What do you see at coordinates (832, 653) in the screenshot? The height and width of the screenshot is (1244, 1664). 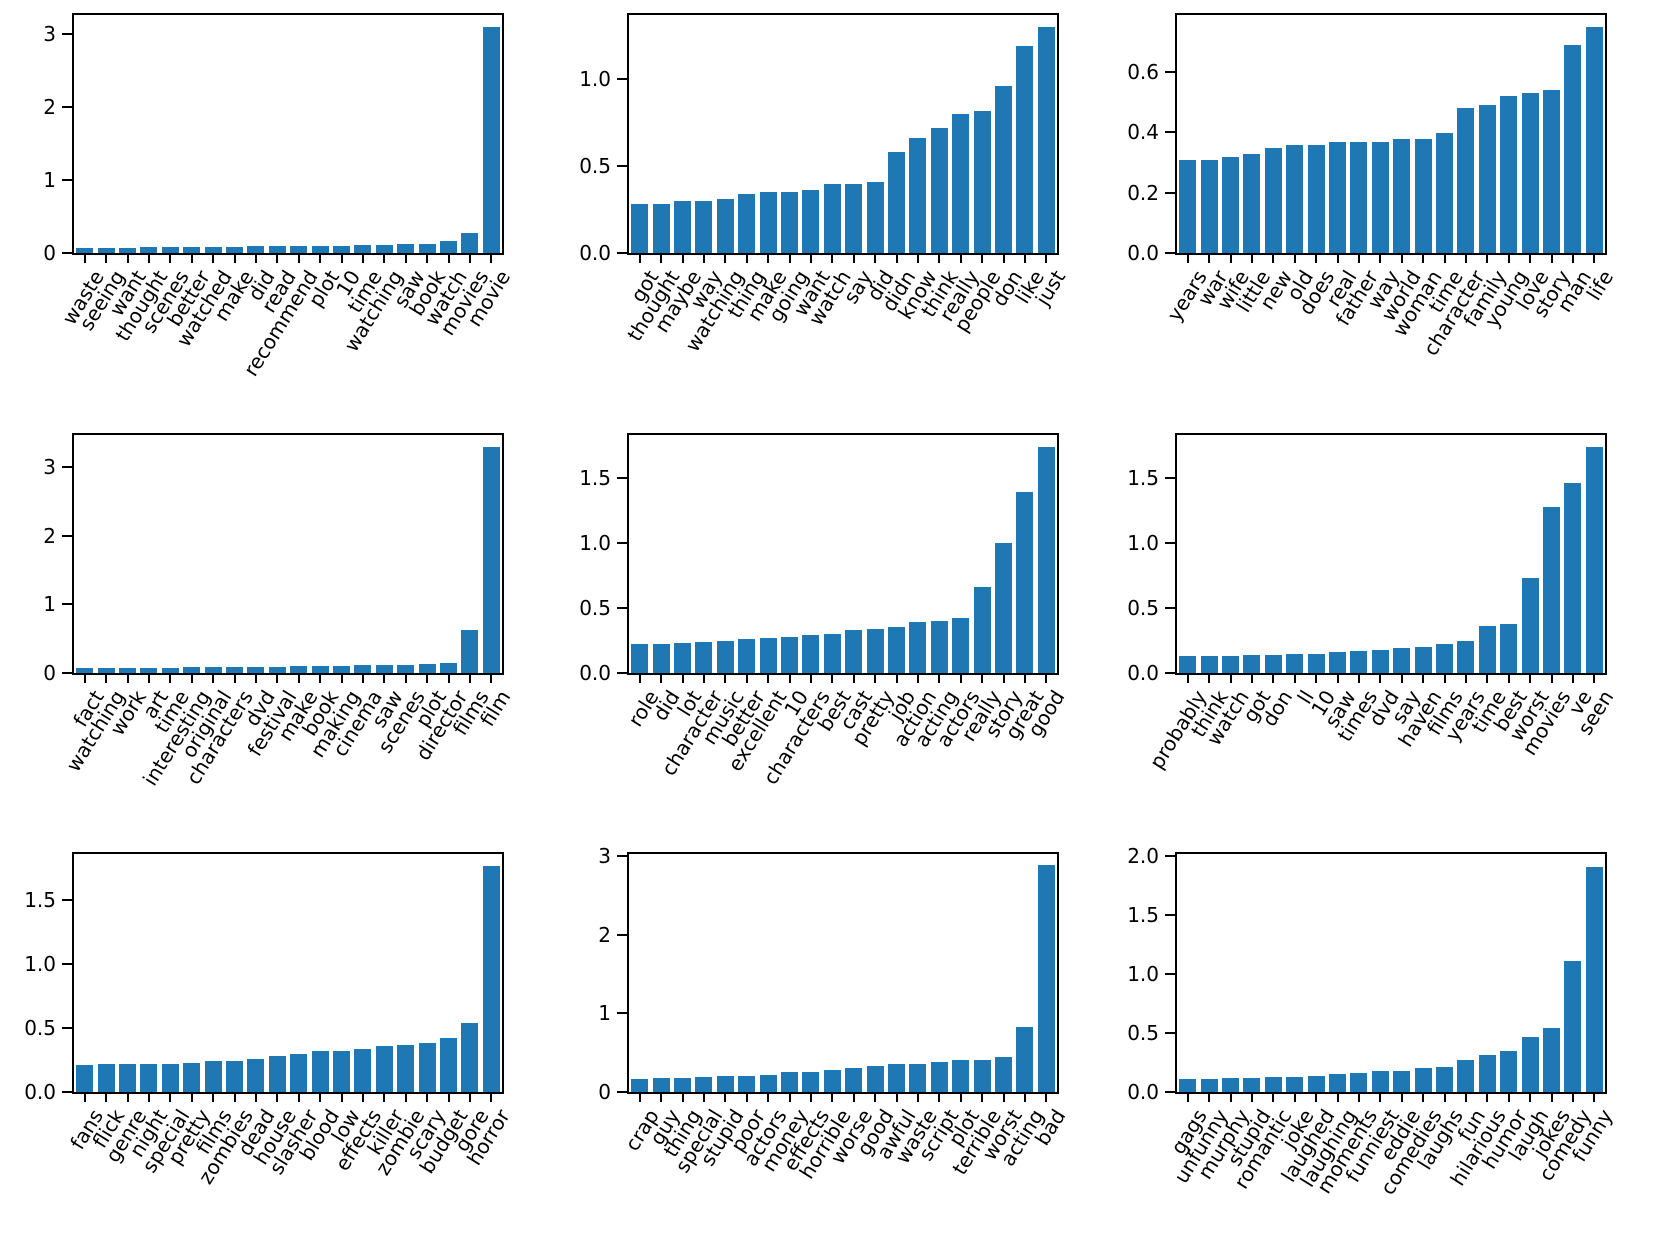 I see `bar-best` at bounding box center [832, 653].